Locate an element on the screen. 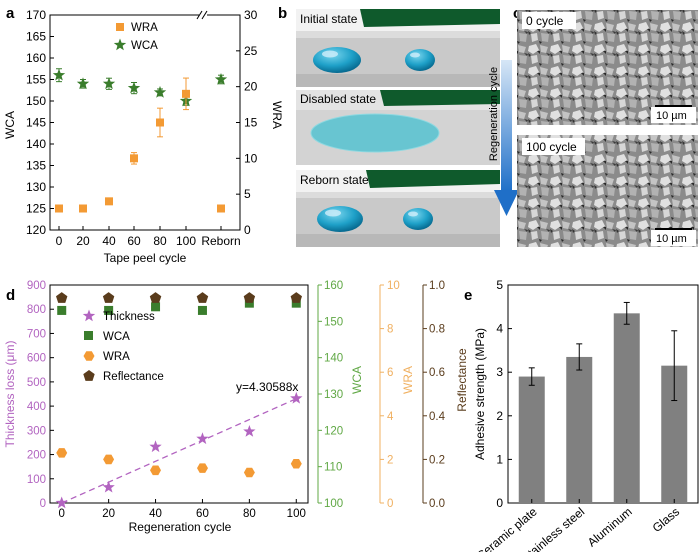 The height and width of the screenshot is (552, 700). legend-thickness-marker is located at coordinates (89, 315).